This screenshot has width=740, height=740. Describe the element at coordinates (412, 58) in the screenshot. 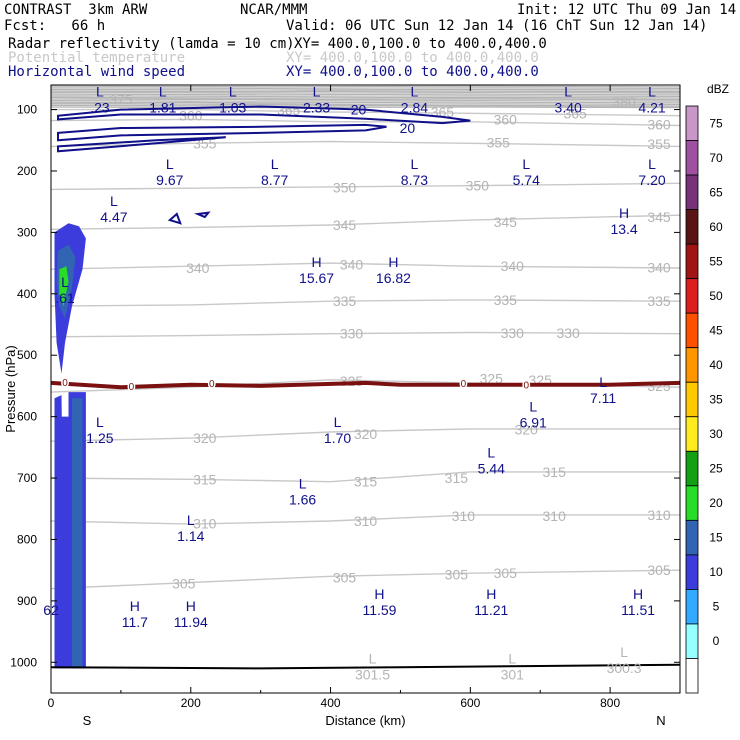

I see `field-theta-xy: XY= 400.0,100.0 to 400.0,400.0` at that location.